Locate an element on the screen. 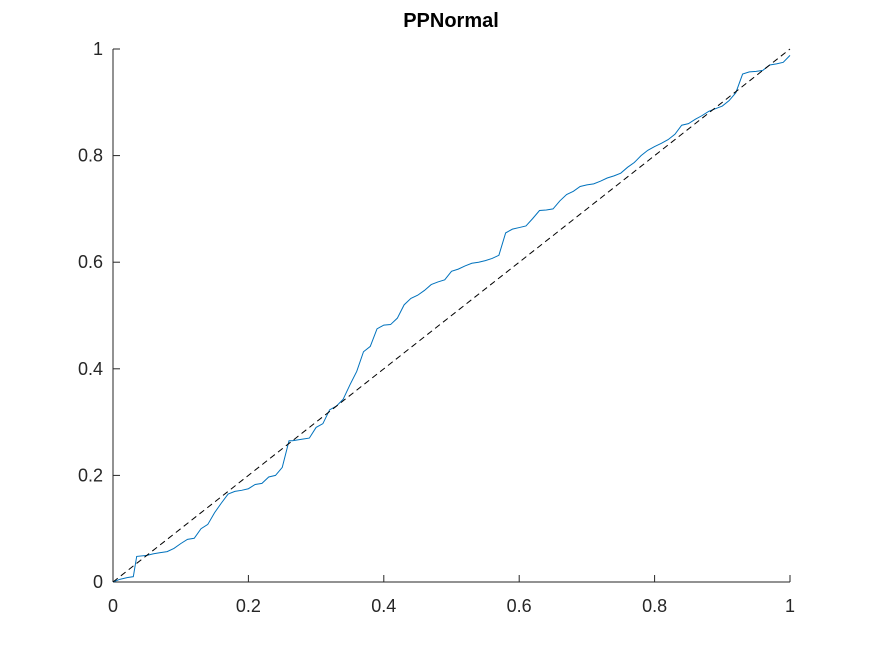 The width and height of the screenshot is (872, 654). x-ticks: 0 0.2 0.4 0.6 0.8 1 is located at coordinates (451, 595).